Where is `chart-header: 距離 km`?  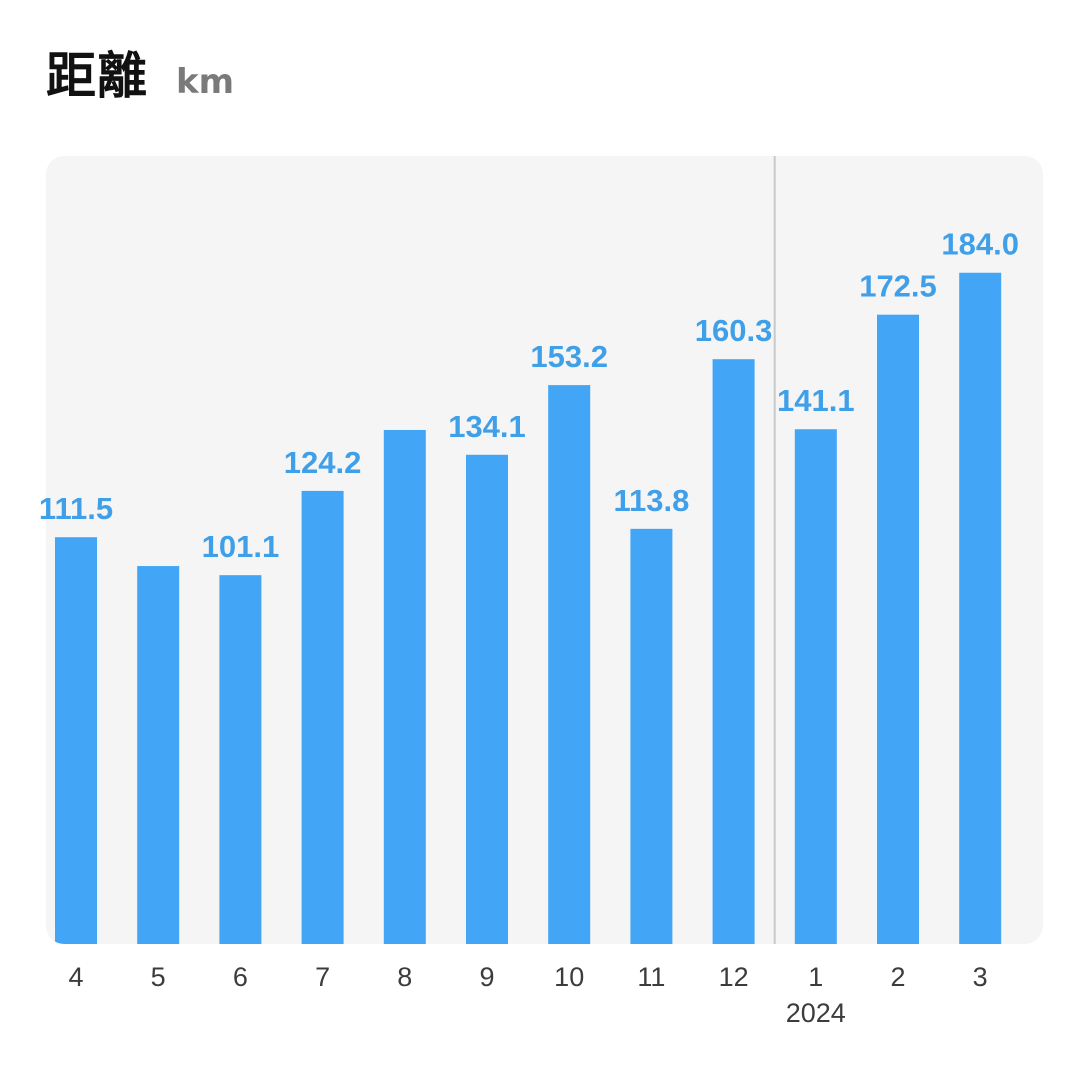 chart-header: 距離 km is located at coordinates (140, 71).